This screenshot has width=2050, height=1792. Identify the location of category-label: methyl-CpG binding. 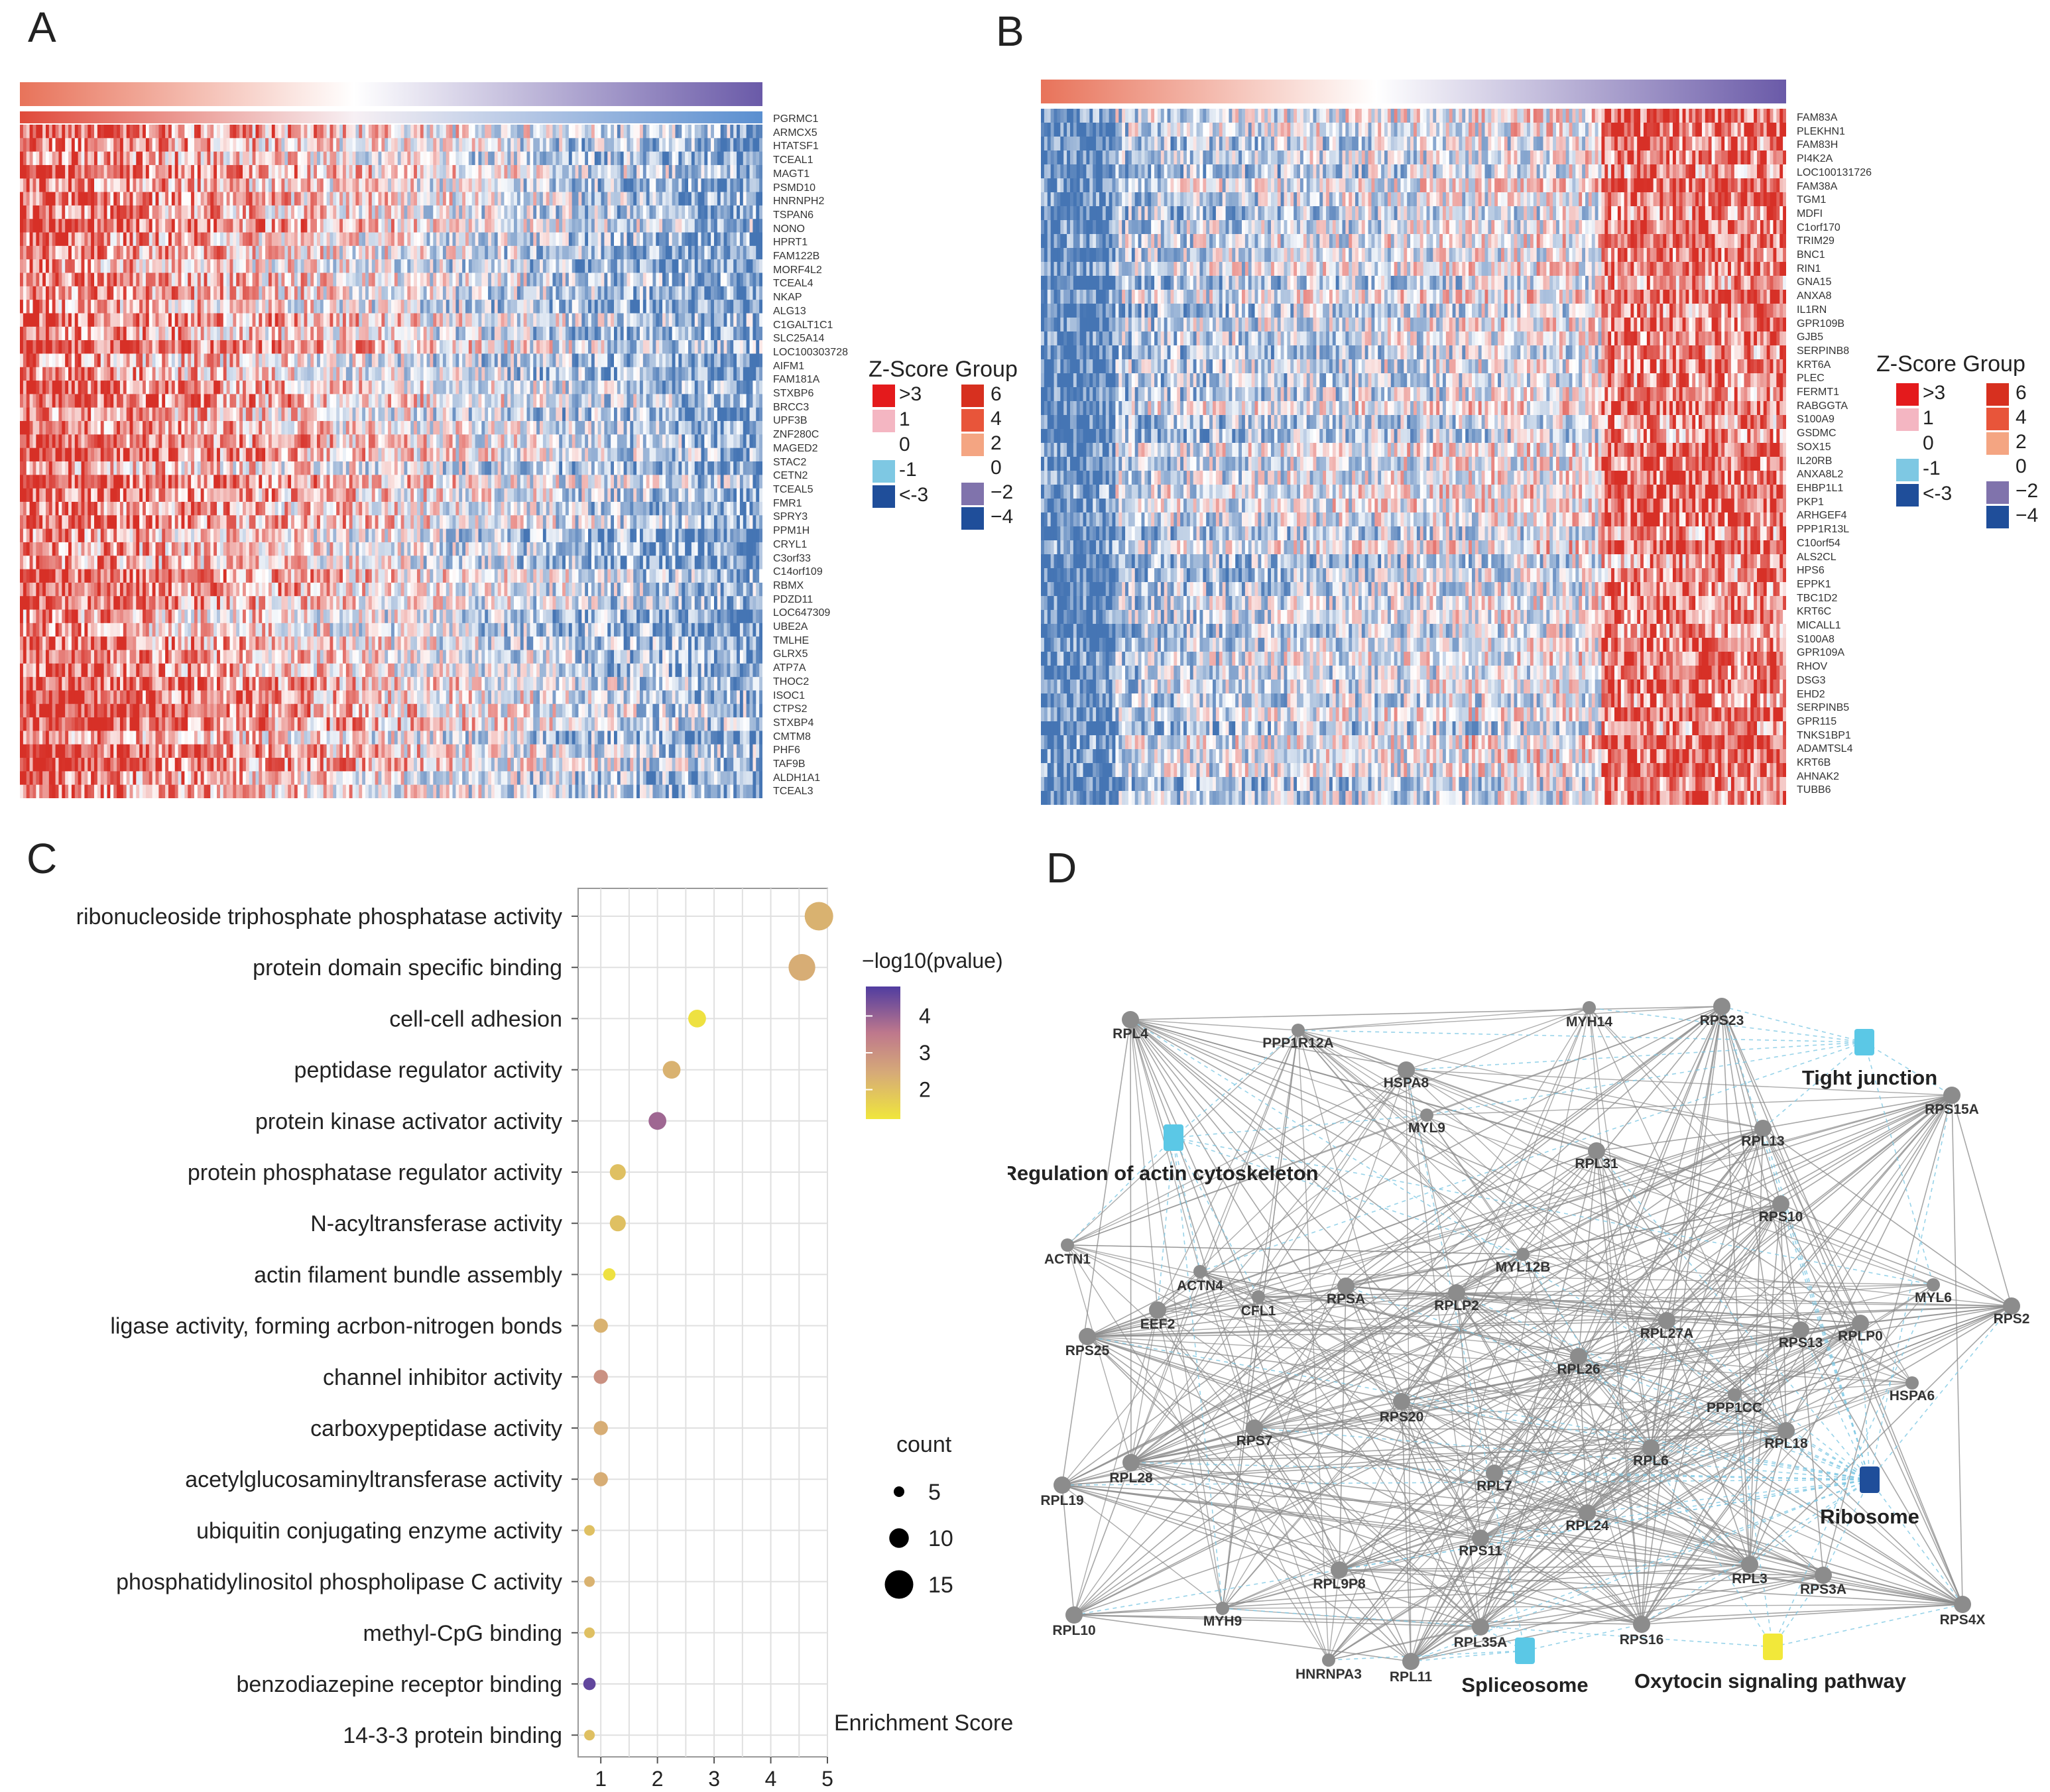
(462, 1633).